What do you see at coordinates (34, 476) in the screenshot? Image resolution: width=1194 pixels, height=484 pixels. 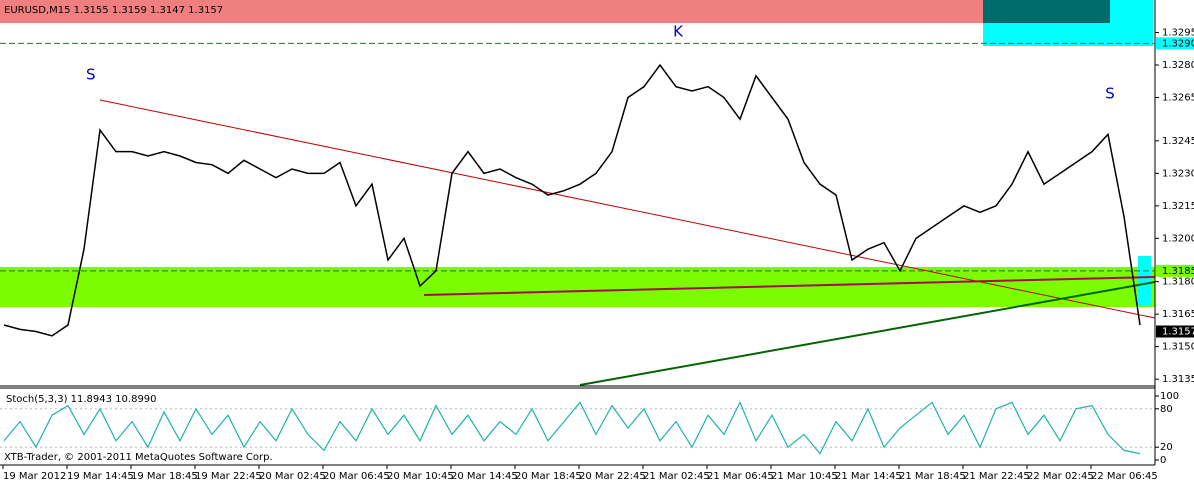 I see `x-tick-label: 19 Mar 2012` at bounding box center [34, 476].